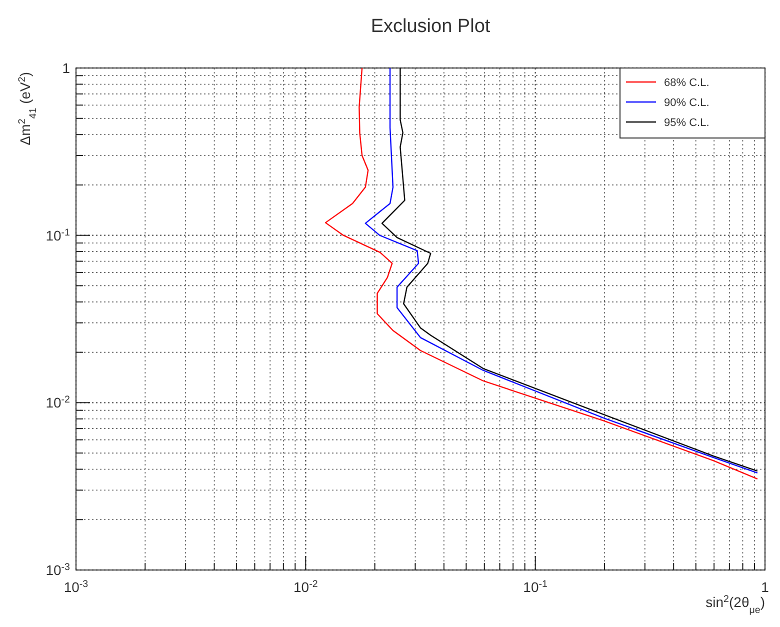 The width and height of the screenshot is (780, 627). What do you see at coordinates (535, 586) in the screenshot?
I see `x-tick-label: 10$^{-1}$` at bounding box center [535, 586].